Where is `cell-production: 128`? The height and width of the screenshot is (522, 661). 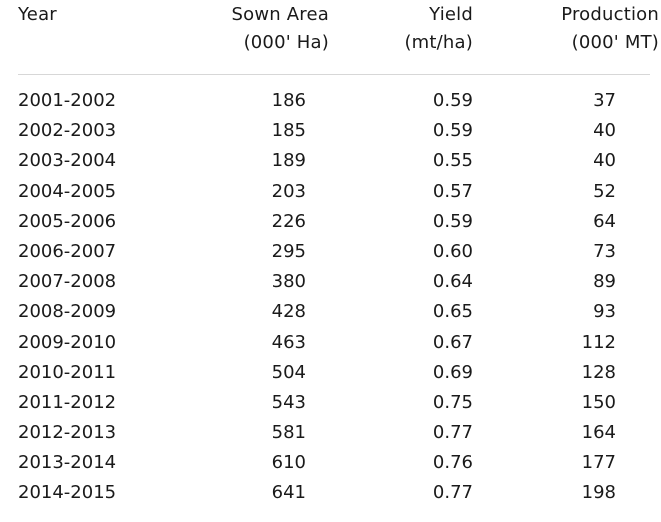
cell-production: 128 is located at coordinates (598, 372).